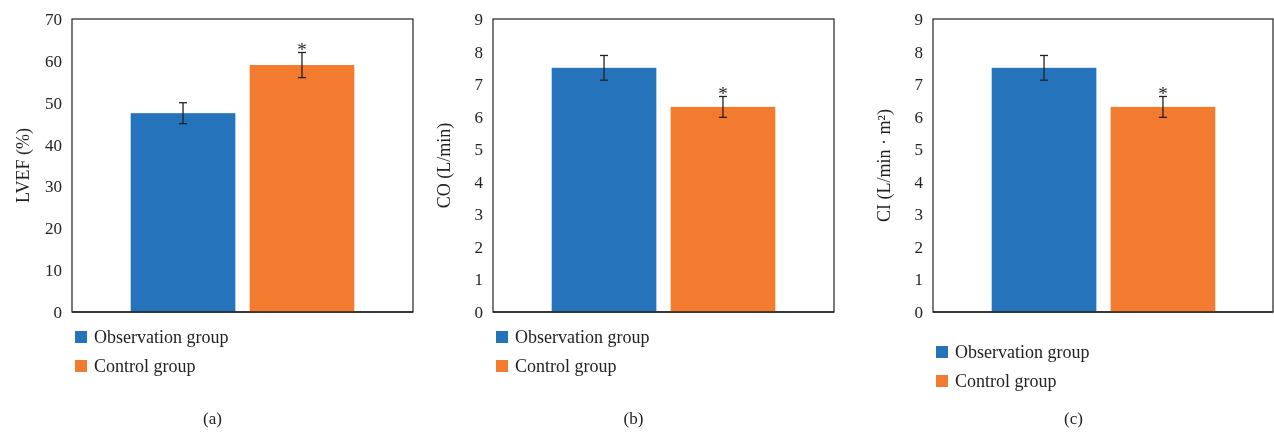 This screenshot has width=1274, height=432. I want to click on text: (c), so click(1073, 418).